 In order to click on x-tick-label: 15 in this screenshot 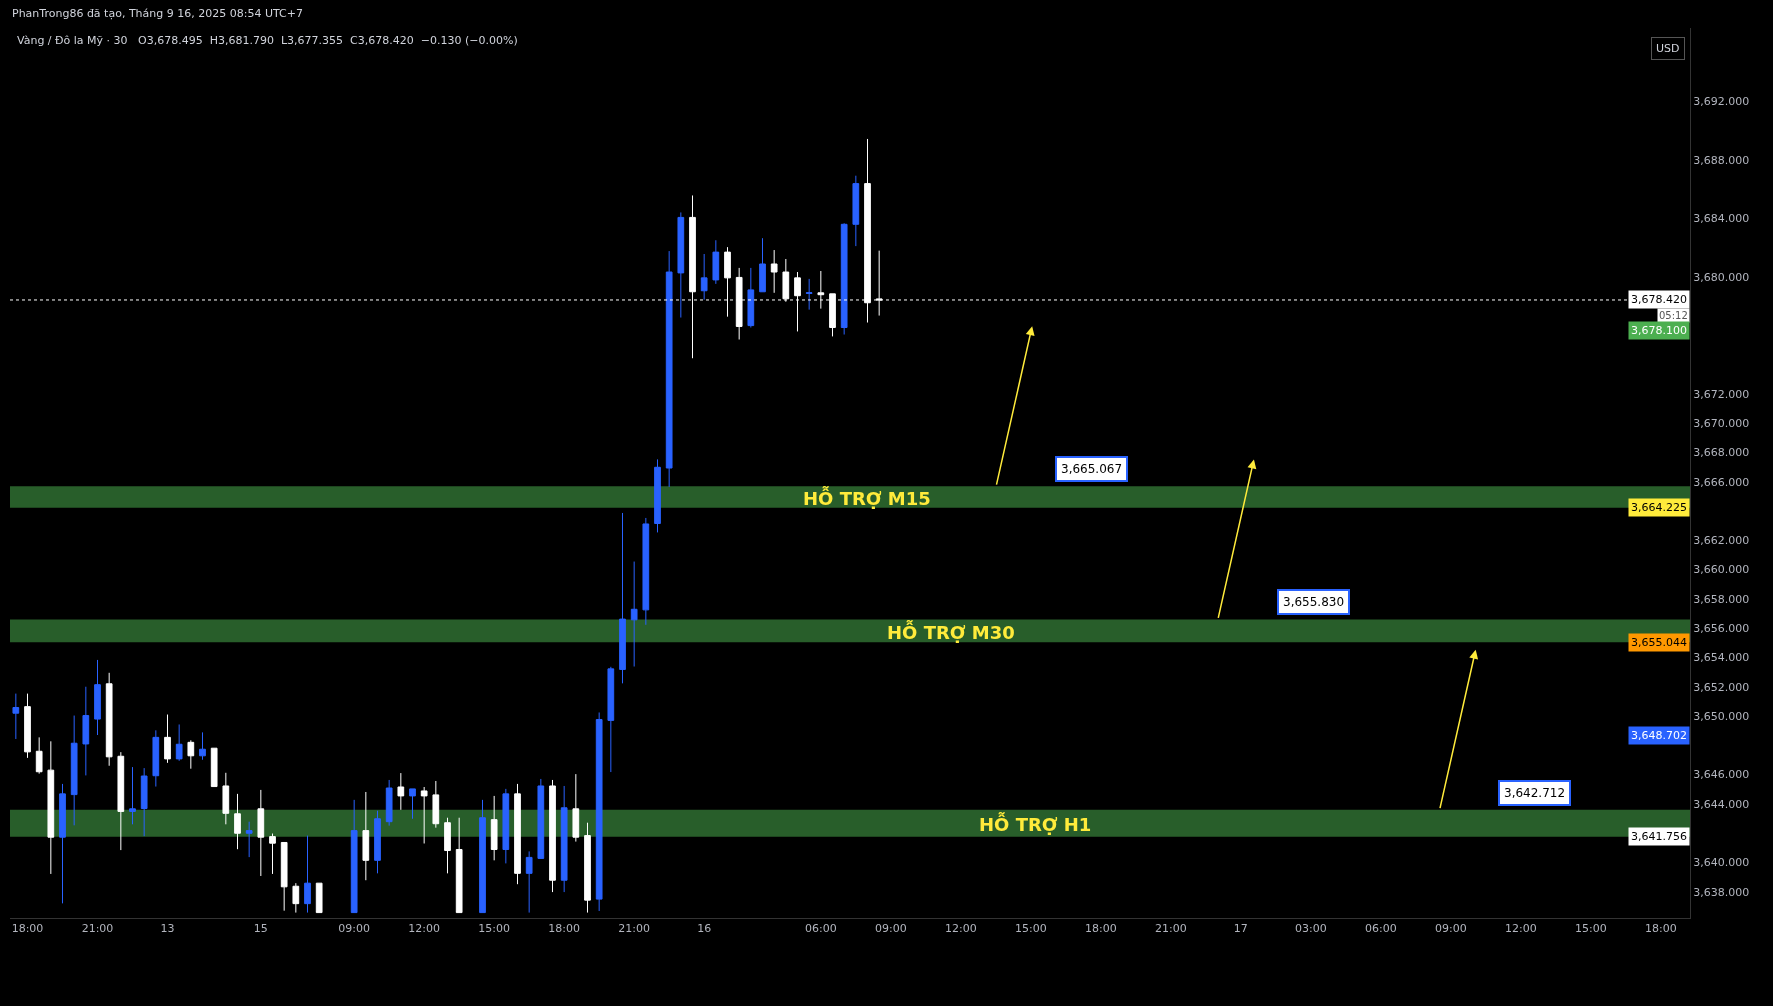, I will do `click(260, 929)`.